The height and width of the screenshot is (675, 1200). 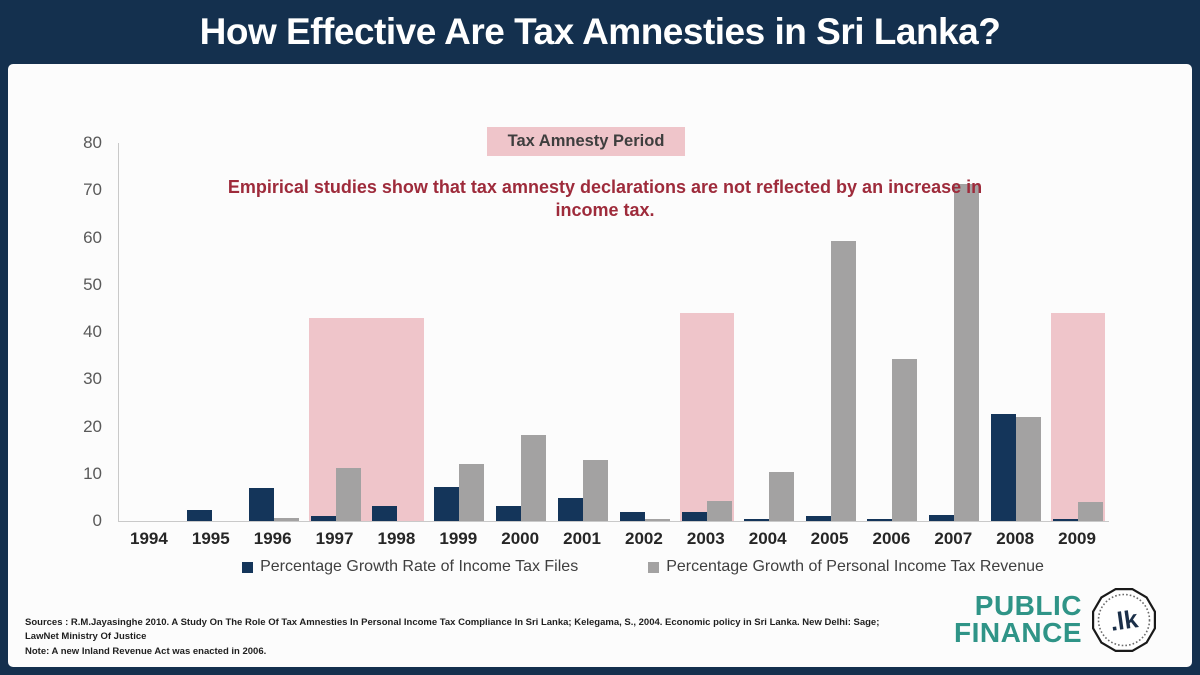 What do you see at coordinates (1015, 538) in the screenshot?
I see `x-tick-label: 2008` at bounding box center [1015, 538].